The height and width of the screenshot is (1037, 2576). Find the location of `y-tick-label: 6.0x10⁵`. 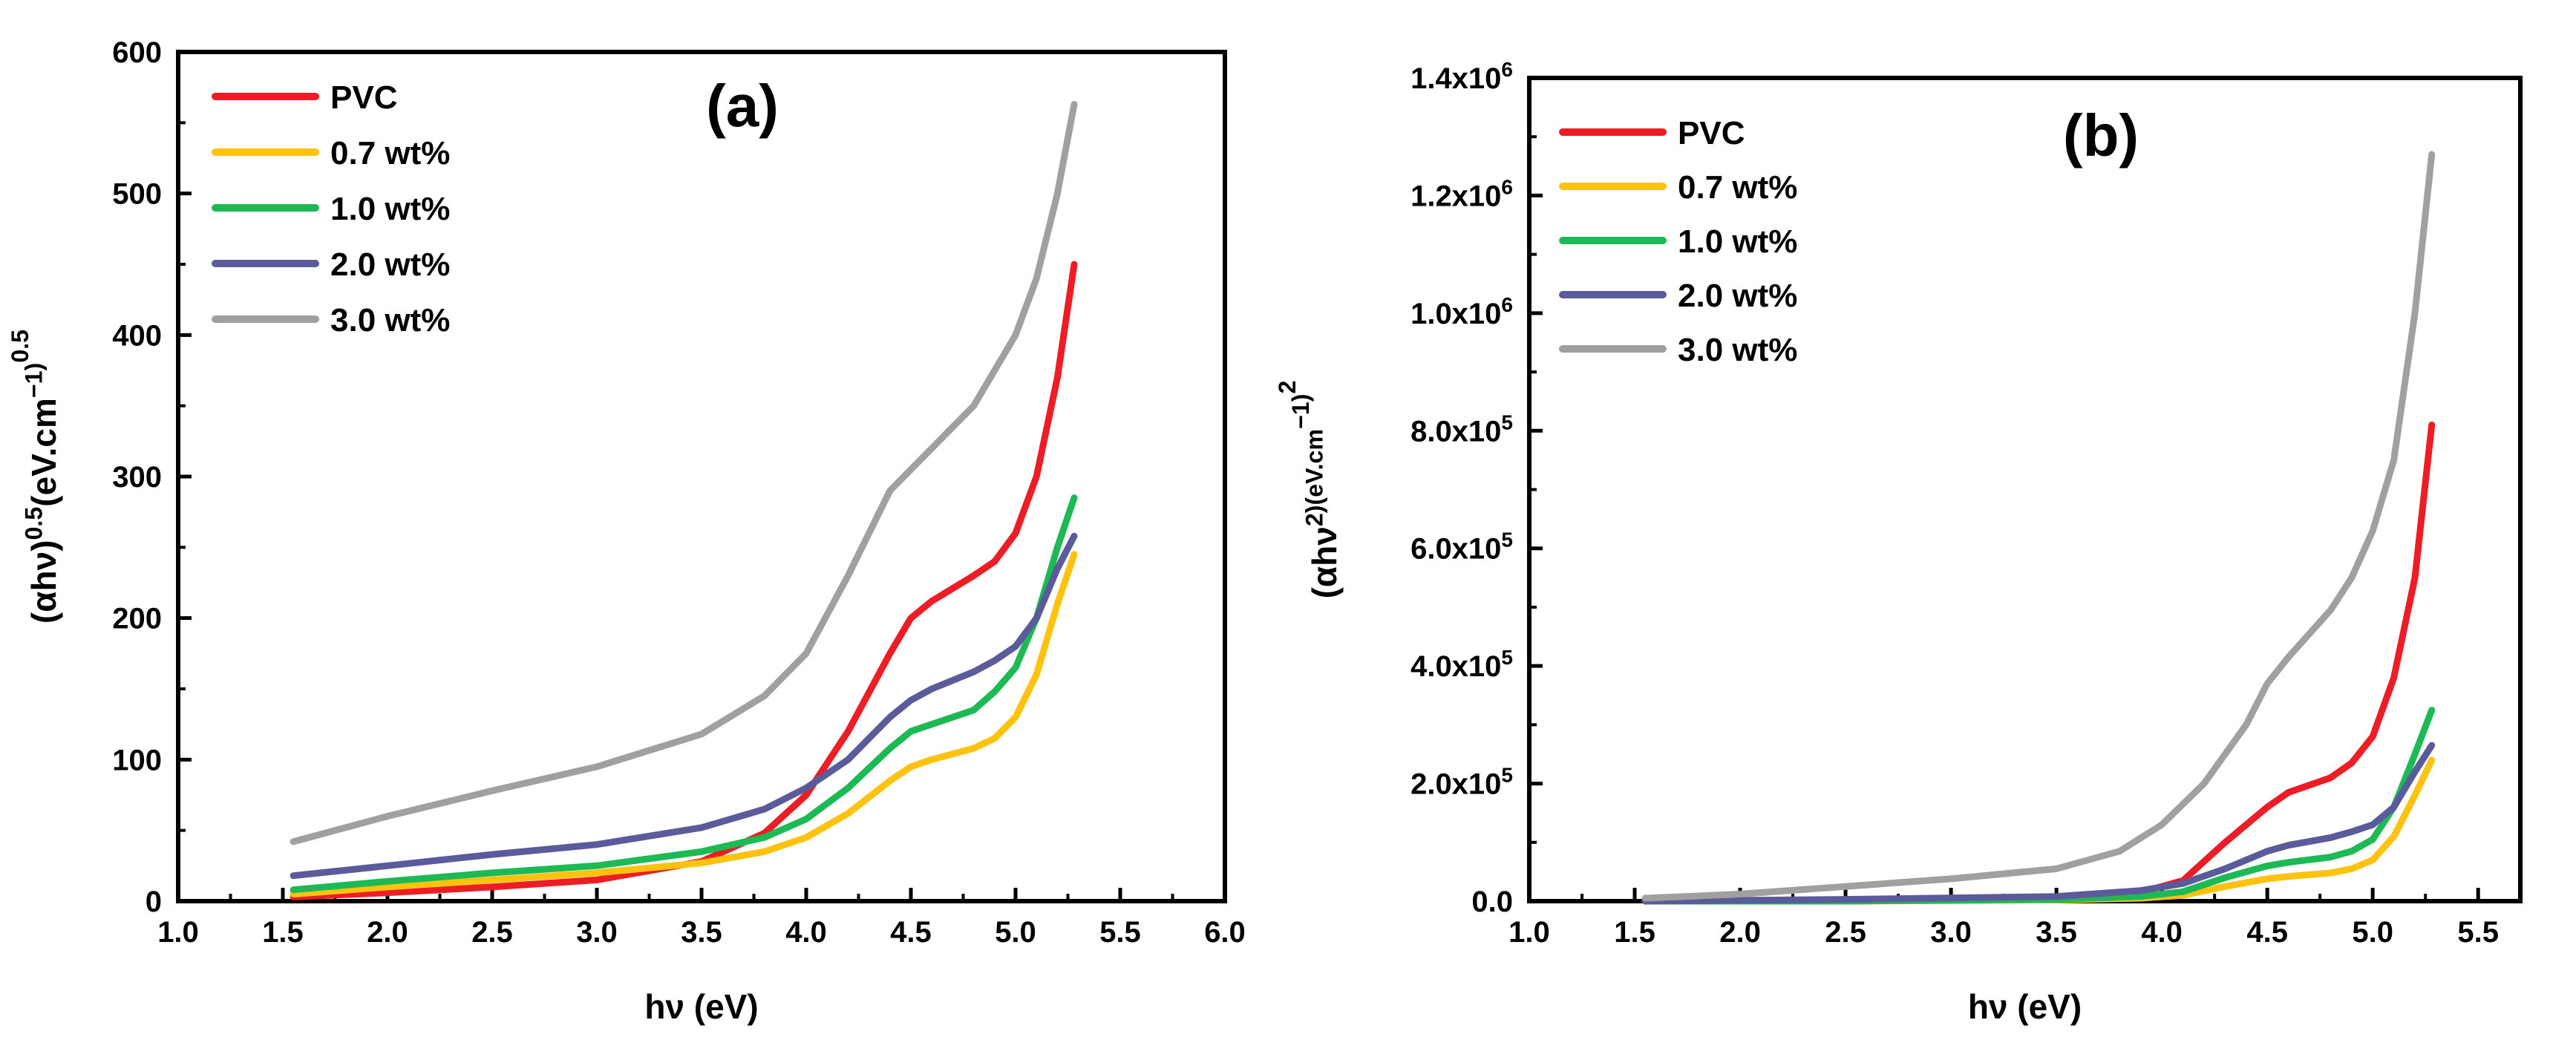

y-tick-label: 6.0x10⁵ is located at coordinates (1461, 548).